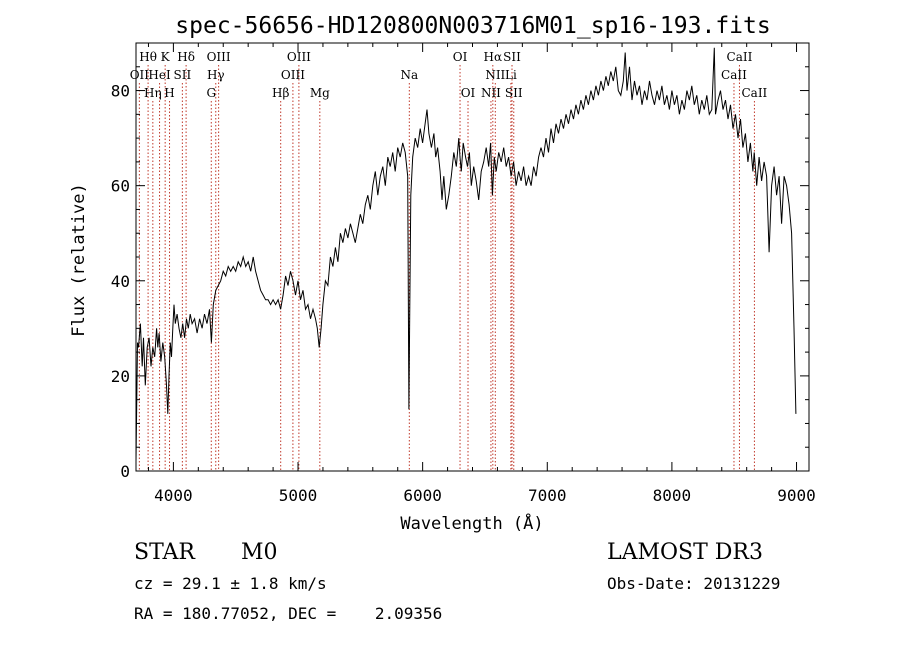  What do you see at coordinates (79, 260) in the screenshot?
I see `y-axis-label: Flux (relative)` at bounding box center [79, 260].